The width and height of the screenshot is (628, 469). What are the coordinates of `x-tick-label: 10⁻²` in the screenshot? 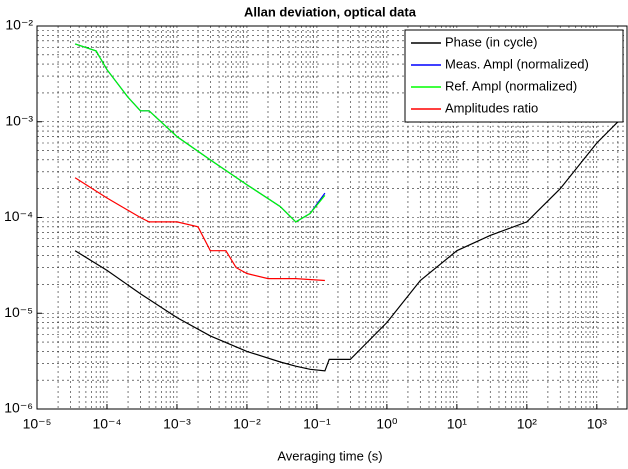 It's located at (247, 424).